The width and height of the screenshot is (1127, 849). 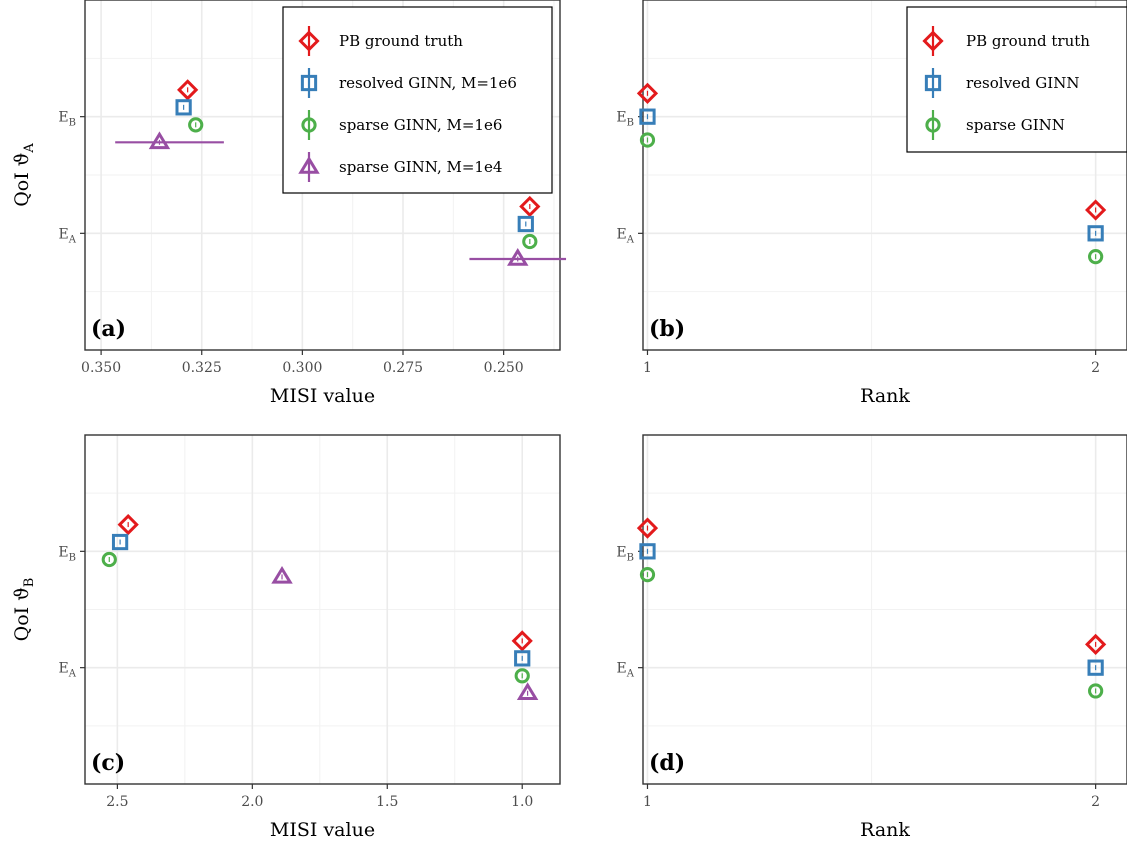 What do you see at coordinates (108, 763) in the screenshot?
I see `panel-label: (c)` at bounding box center [108, 763].